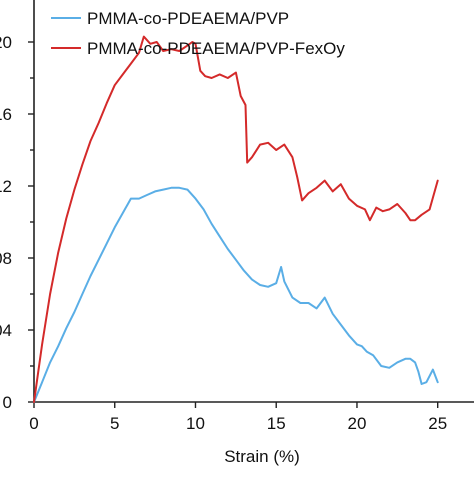 This screenshot has width=474, height=479. What do you see at coordinates (6, 42) in the screenshot?
I see `y-tick-label: 20` at bounding box center [6, 42].